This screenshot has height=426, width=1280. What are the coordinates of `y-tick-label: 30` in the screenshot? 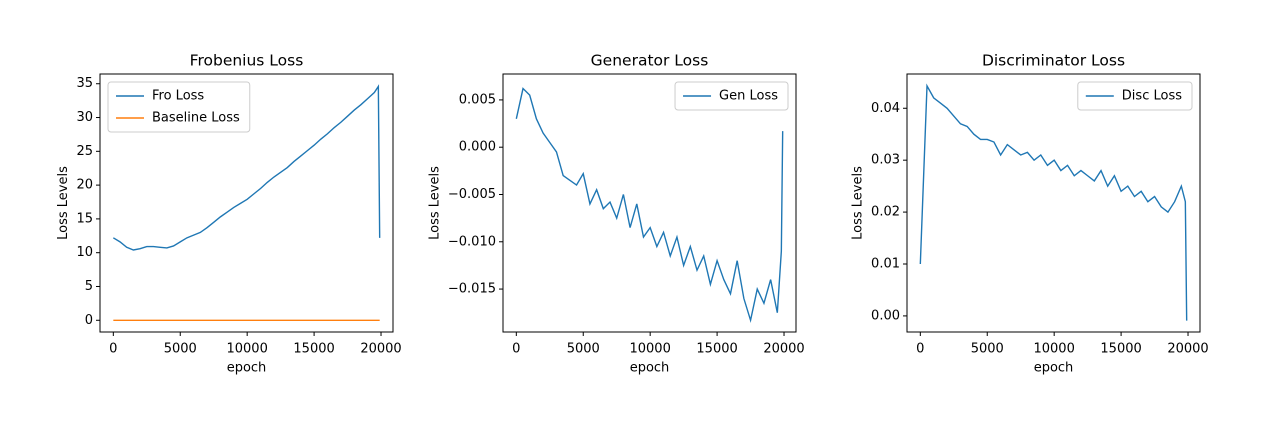 It's located at (84, 117).